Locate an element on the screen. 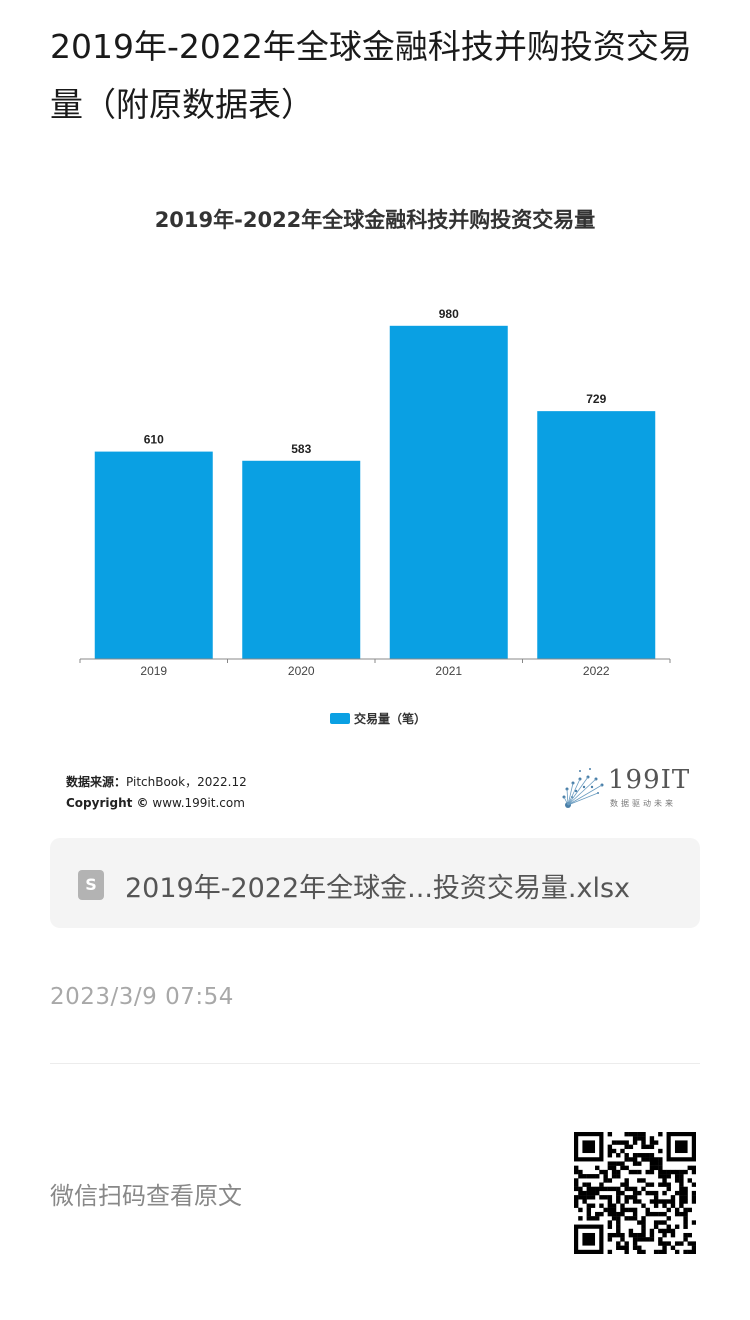 The image size is (750, 1320). brand-logo: 199IT 数据驱动未来 is located at coordinates (628, 789).